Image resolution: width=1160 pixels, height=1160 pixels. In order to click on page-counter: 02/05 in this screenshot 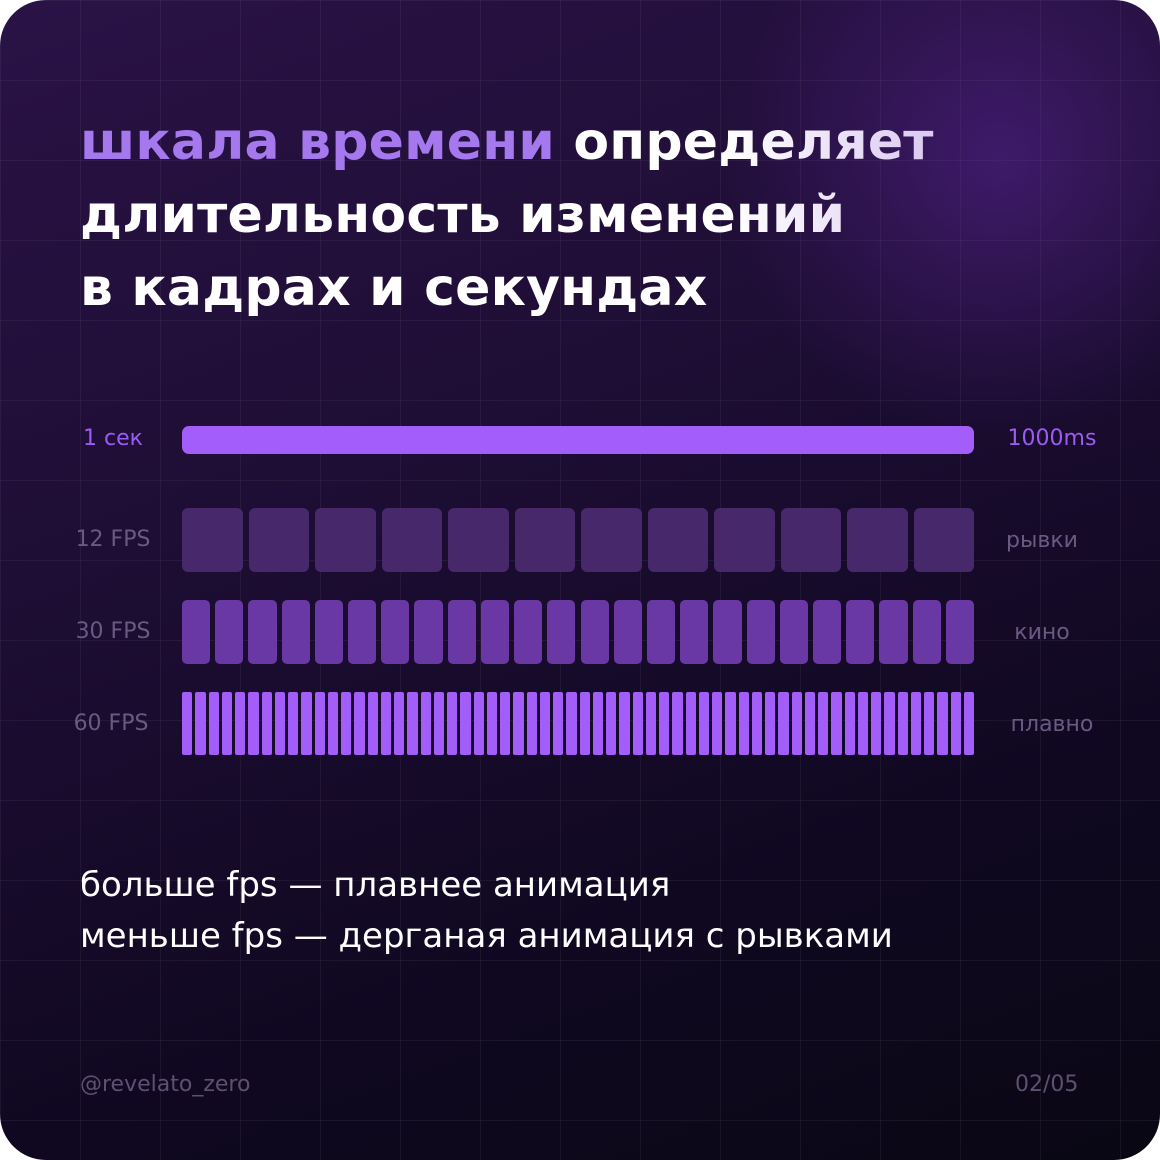, I will do `click(1047, 1084)`.